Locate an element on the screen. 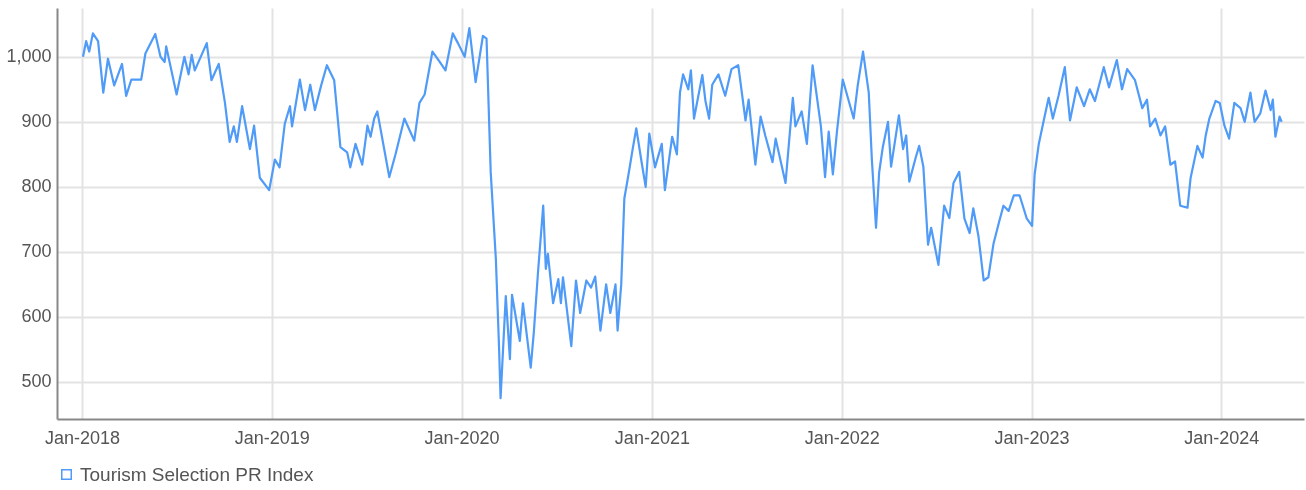 This screenshot has width=1306, height=490. x-tick-label: Jan-2022 is located at coordinates (842, 437).